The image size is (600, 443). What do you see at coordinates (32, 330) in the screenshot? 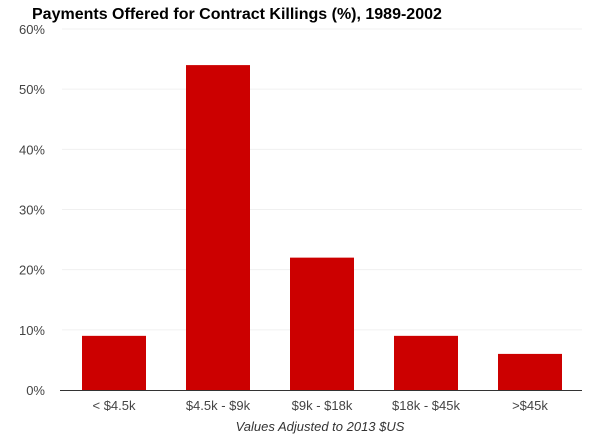
I see `y-tick-label: 10%` at bounding box center [32, 330].